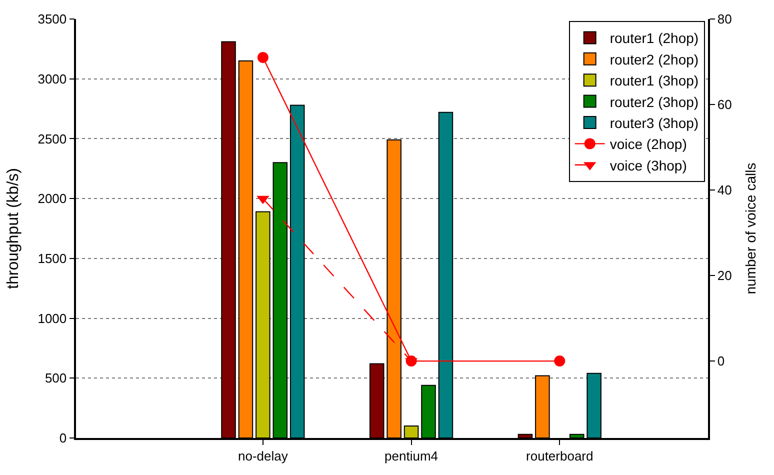 This screenshot has width=774, height=475. I want to click on y-tick-label: 2000, so click(52, 198).